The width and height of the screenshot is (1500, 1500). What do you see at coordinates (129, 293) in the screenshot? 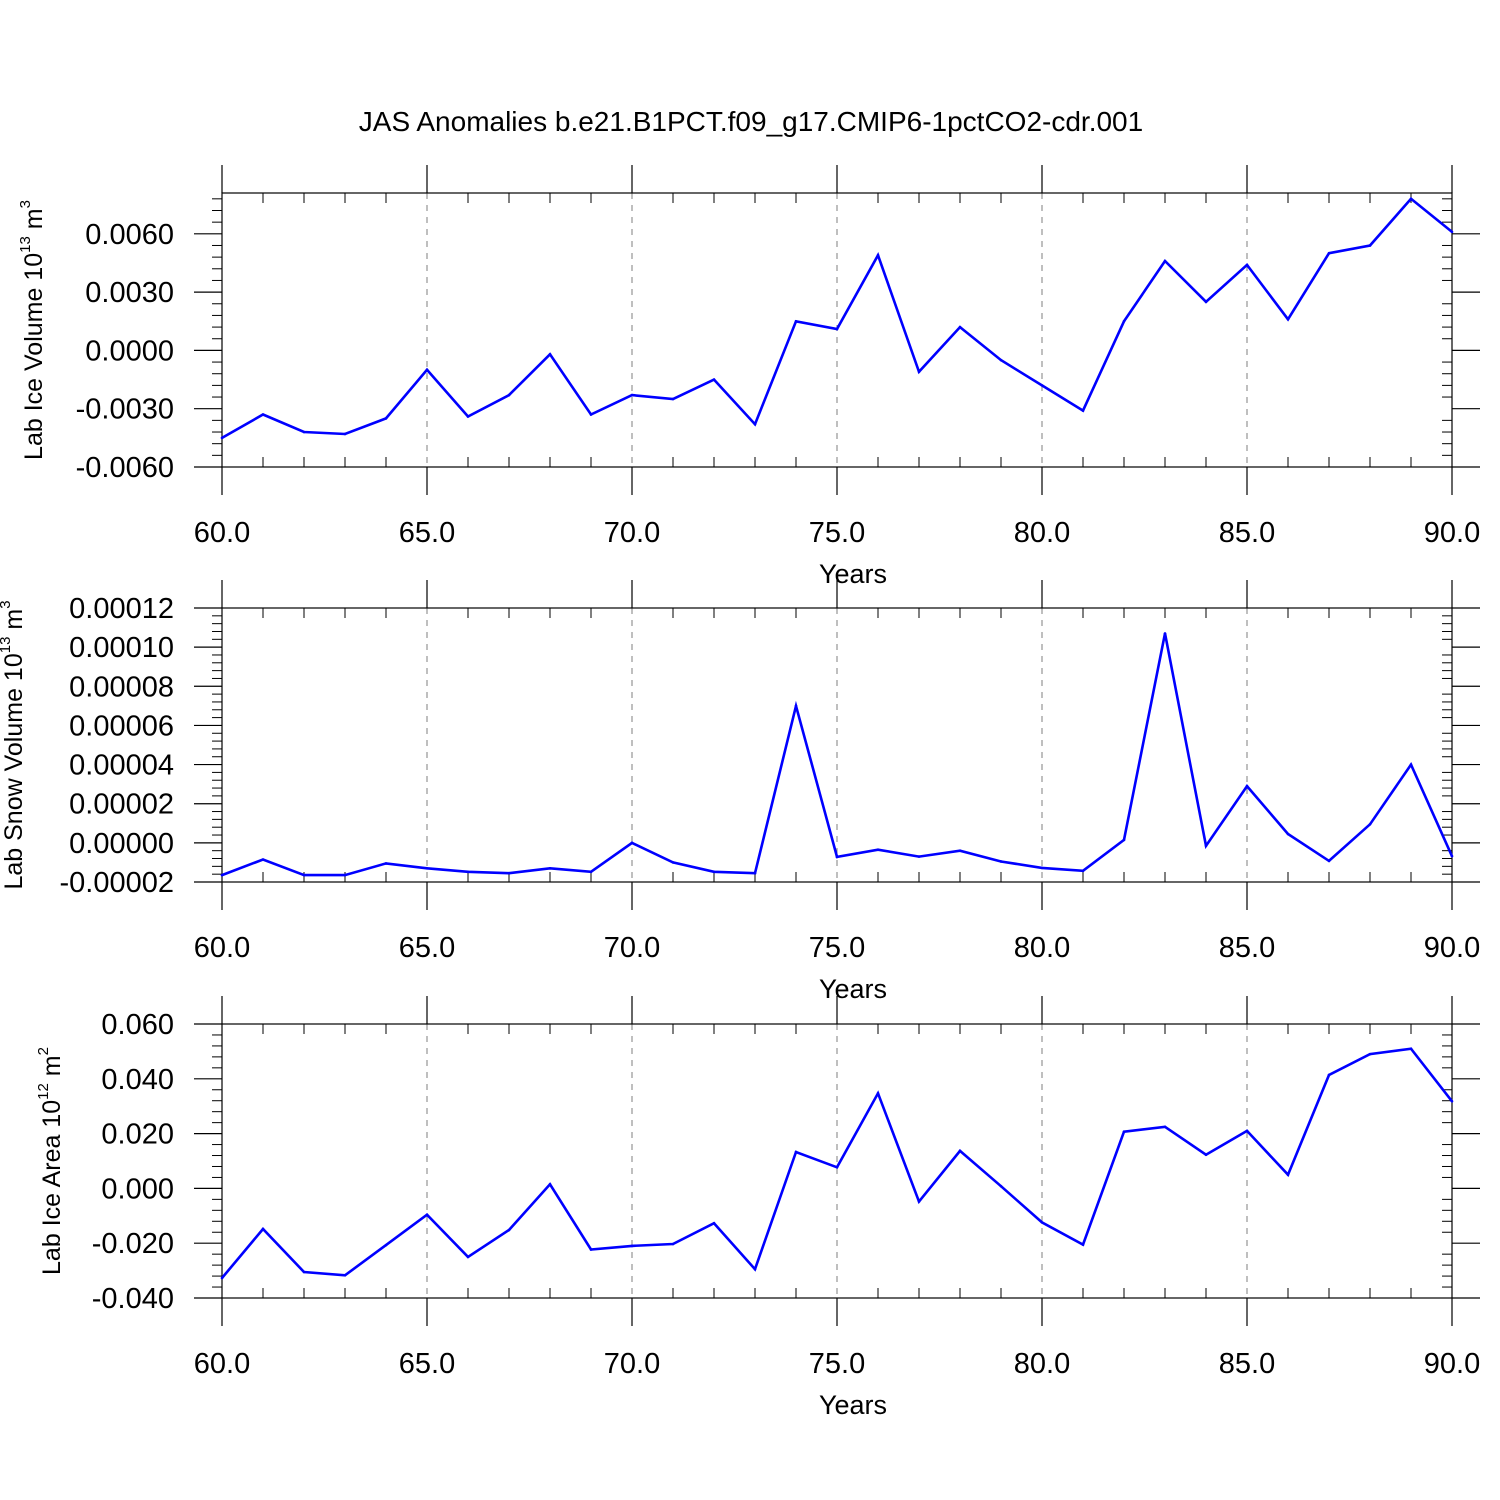
I see `y-tick-label: 0.0030` at bounding box center [129, 293].